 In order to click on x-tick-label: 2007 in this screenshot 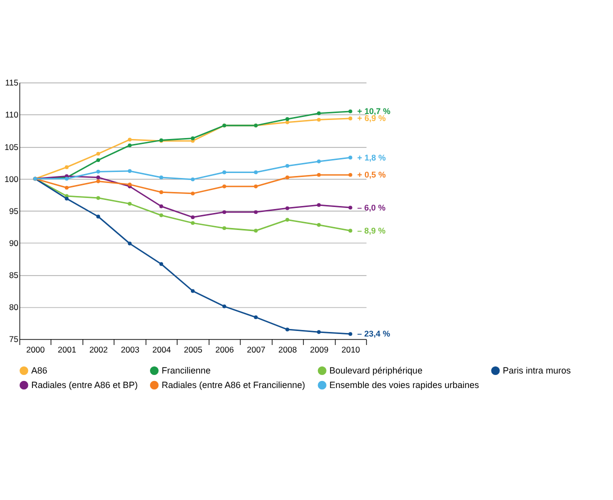, I will do `click(256, 349)`.